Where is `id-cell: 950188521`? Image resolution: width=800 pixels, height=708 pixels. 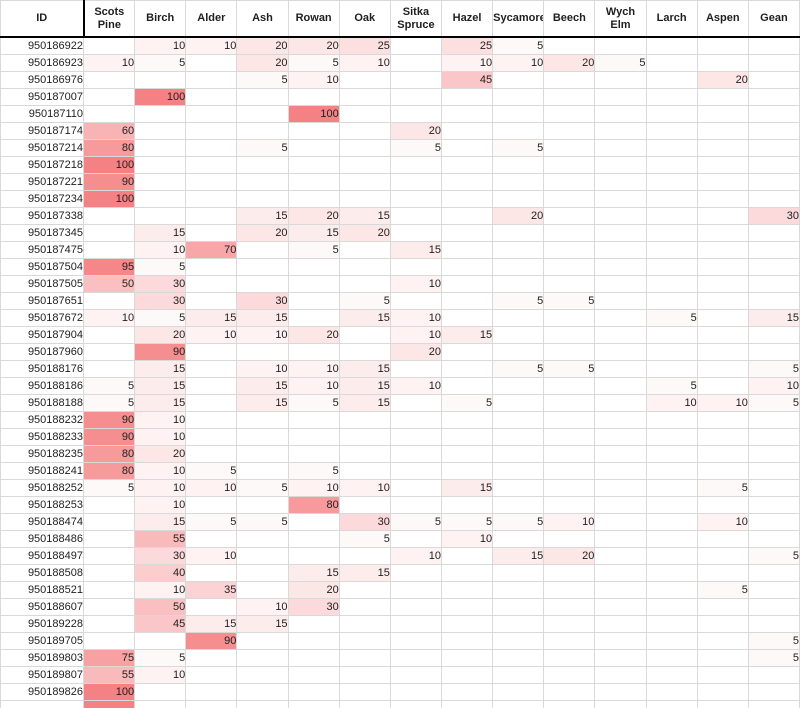
id-cell: 950188521 is located at coordinates (42, 590).